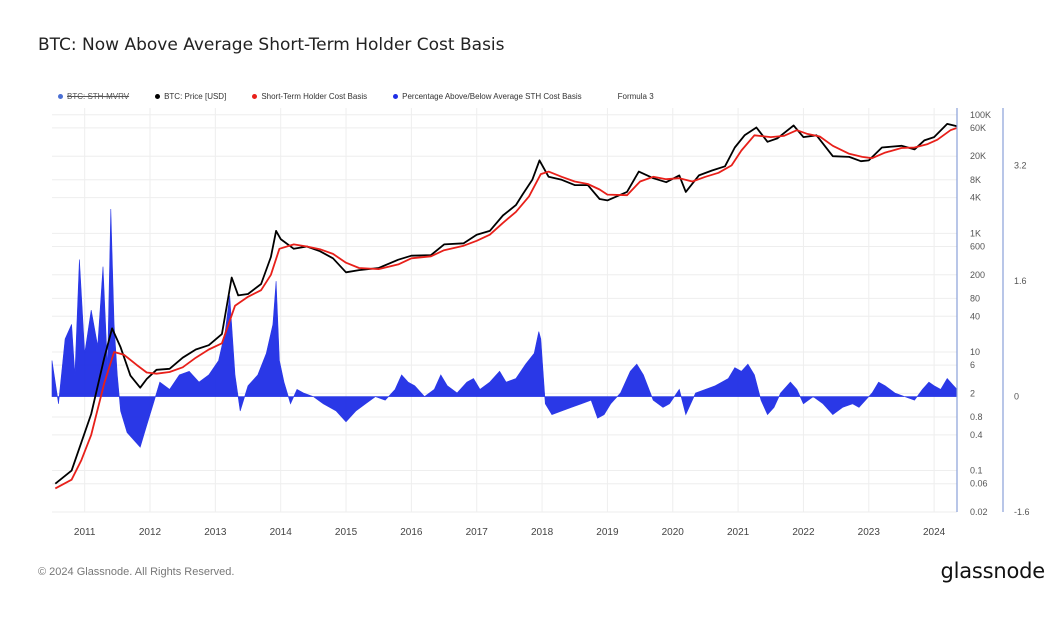 The width and height of the screenshot is (1061, 618). I want to click on legend-item-4: Formula 3, so click(636, 96).